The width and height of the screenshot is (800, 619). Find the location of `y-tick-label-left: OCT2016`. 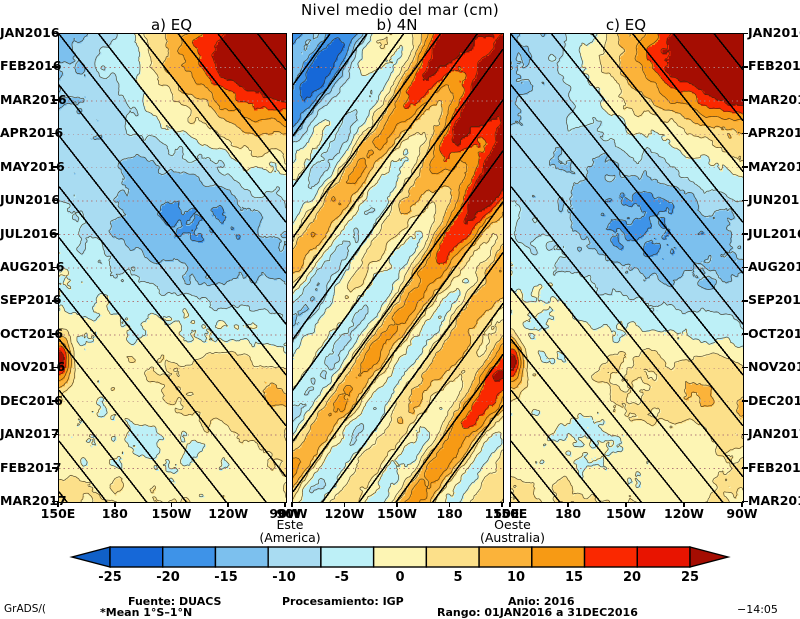

y-tick-label-left: OCT2016 is located at coordinates (27, 333).